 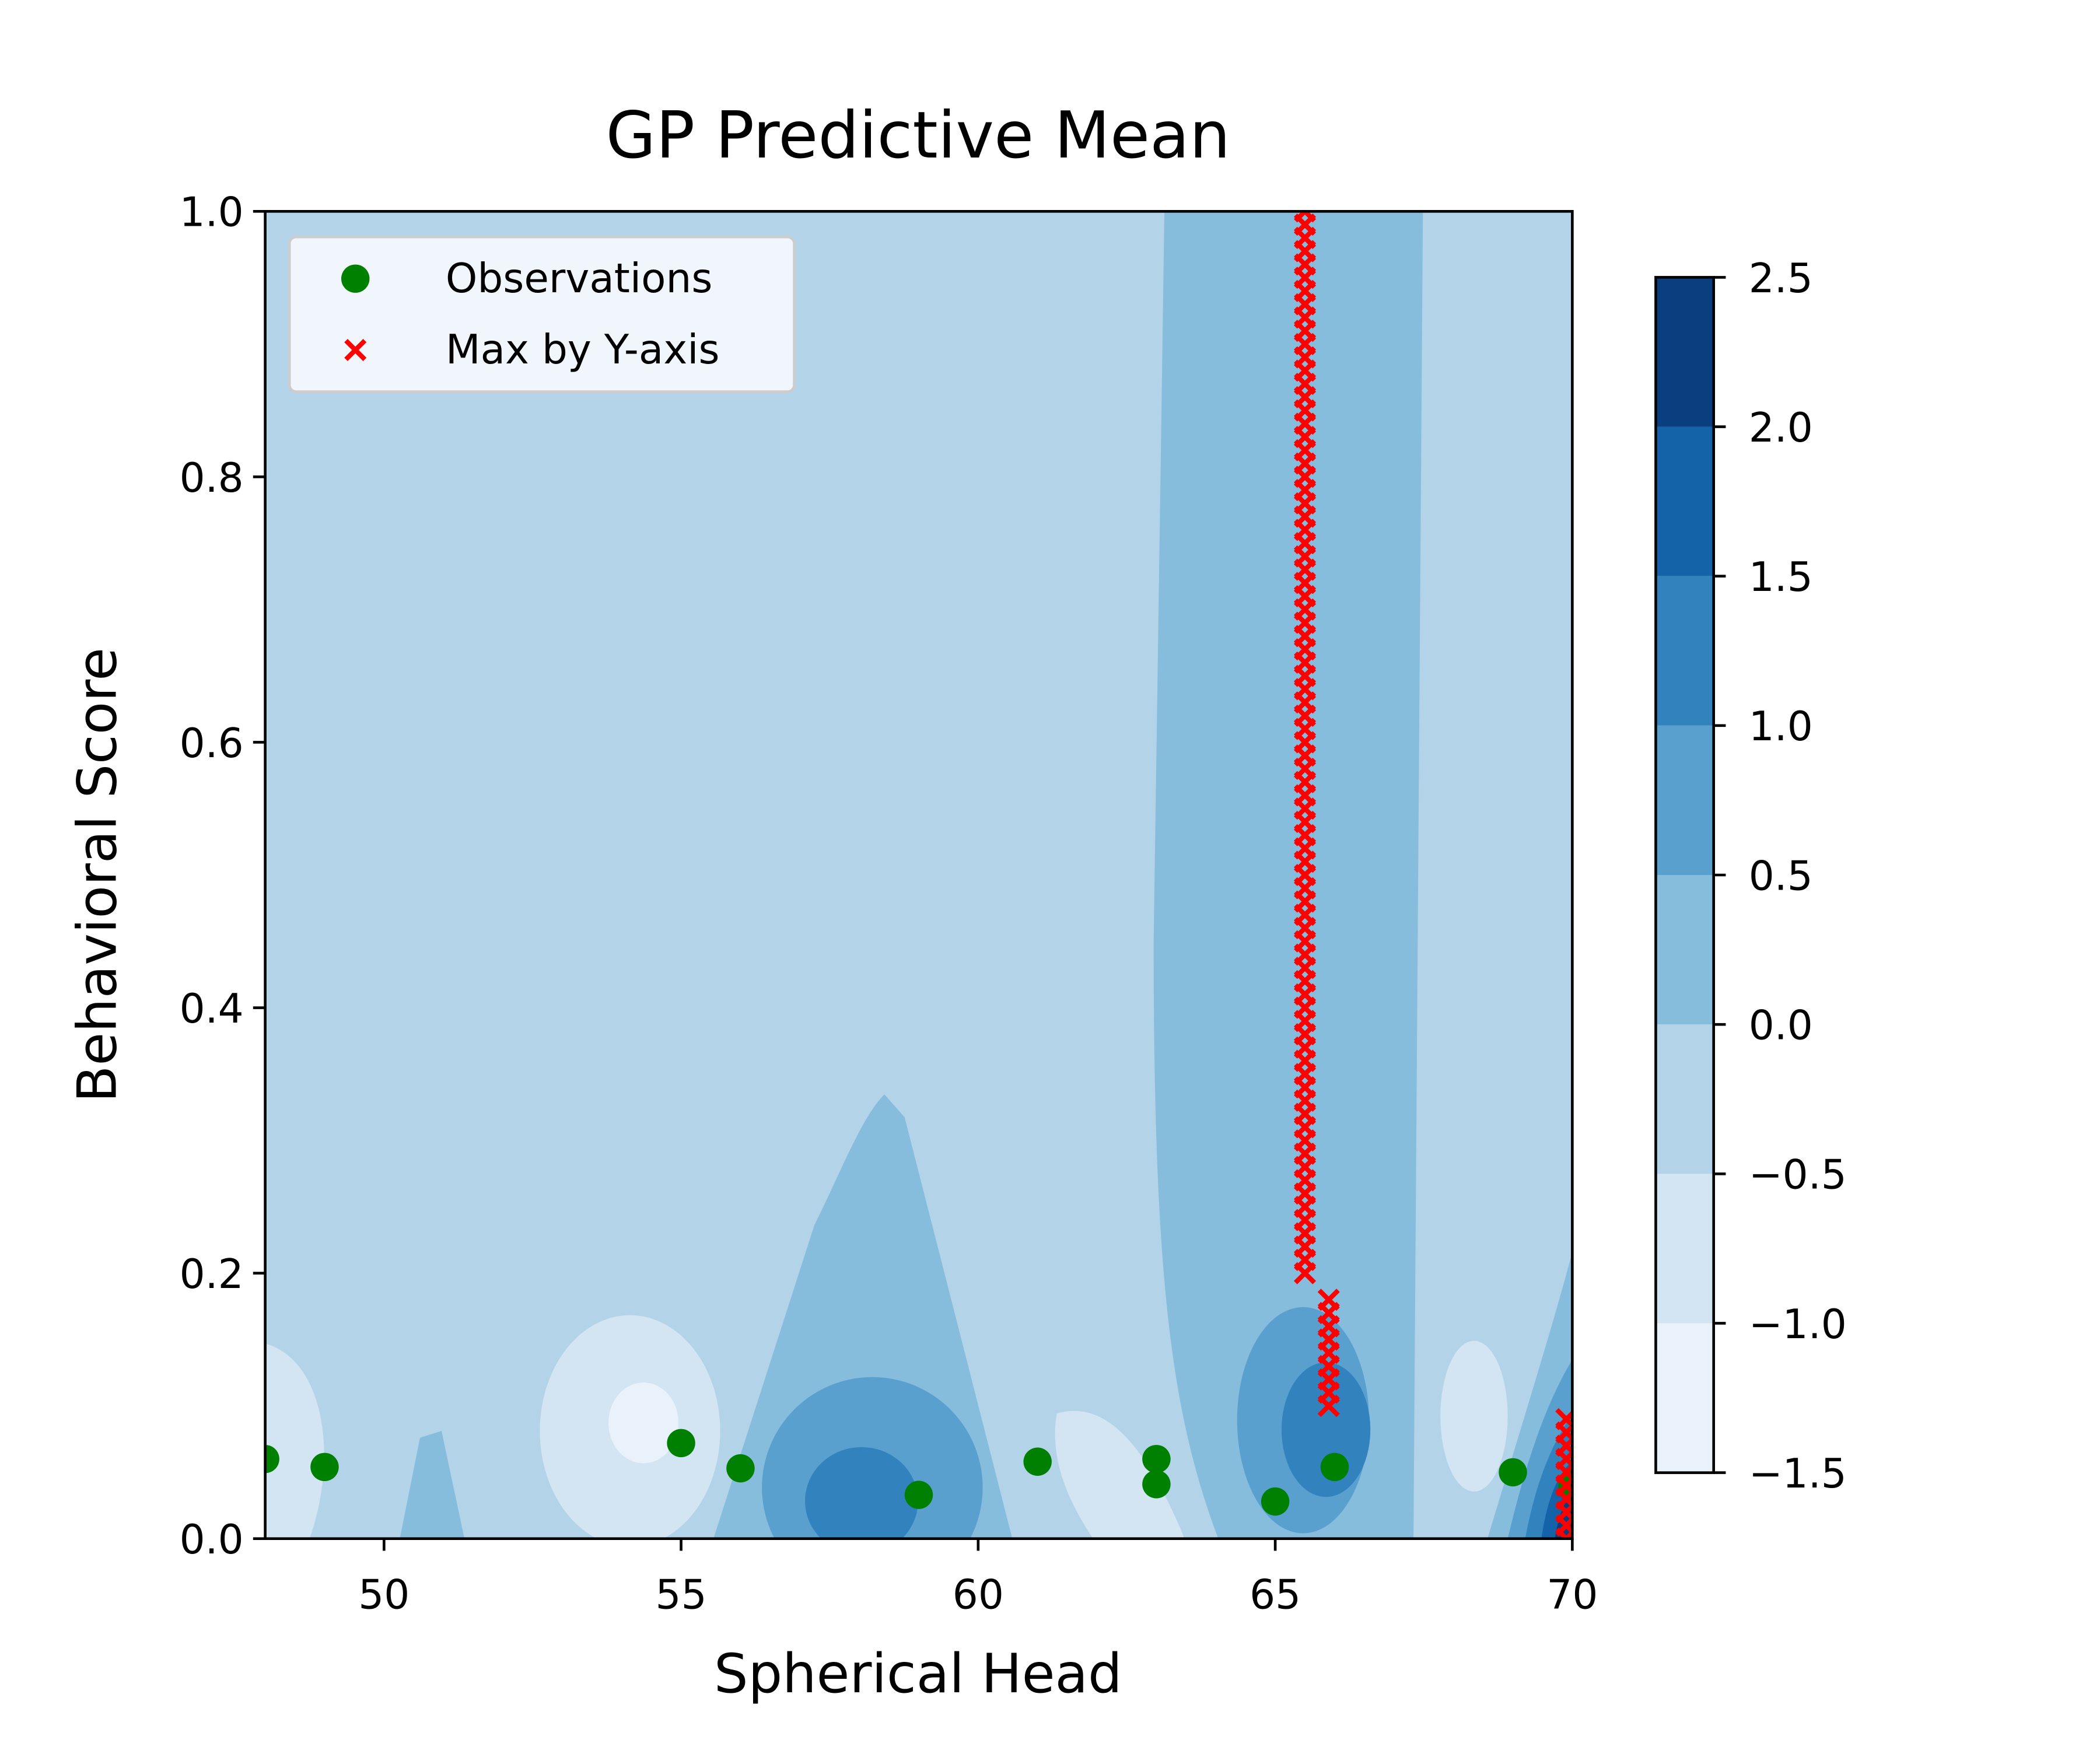 What do you see at coordinates (212, 478) in the screenshot?
I see `y-tick-label: 0.8` at bounding box center [212, 478].